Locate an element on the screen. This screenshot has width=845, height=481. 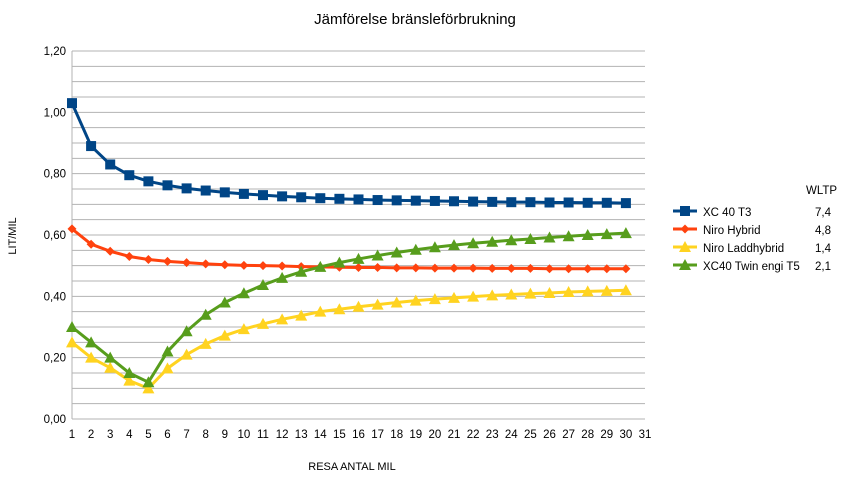
x-tick-label: 9 is located at coordinates (225, 435).